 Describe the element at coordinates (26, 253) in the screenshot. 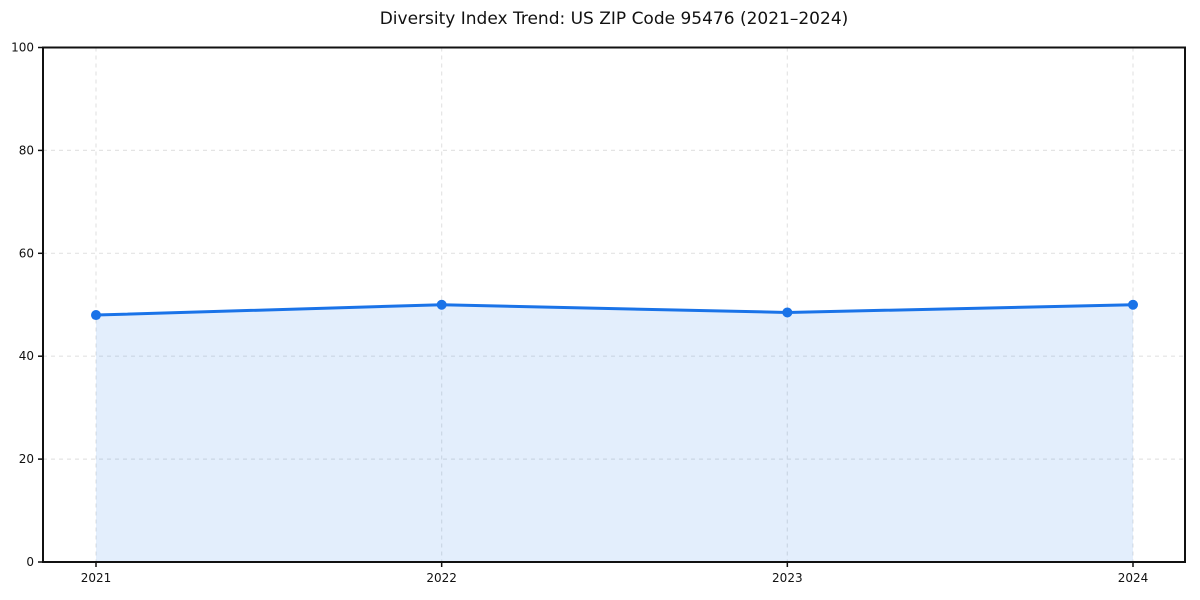

I see `y-tick-label: 60` at that location.